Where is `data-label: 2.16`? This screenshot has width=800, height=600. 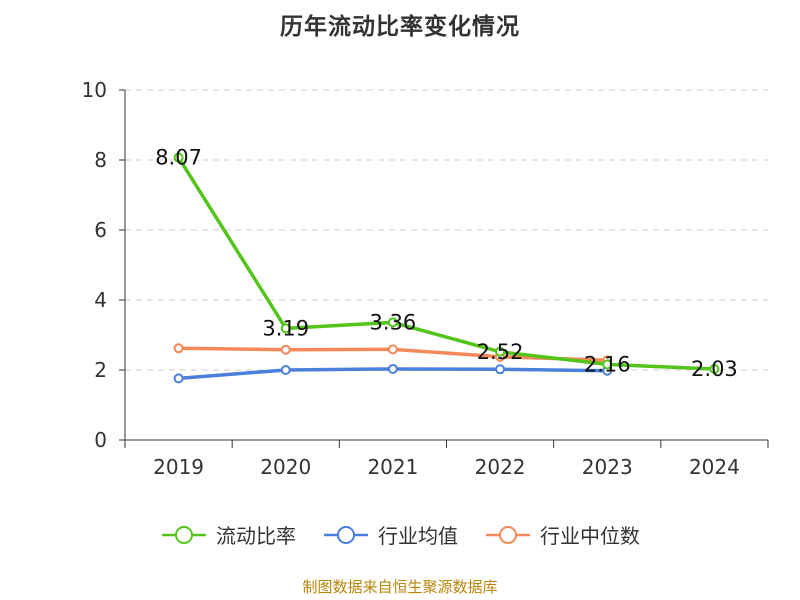
data-label: 2.16 is located at coordinates (607, 364).